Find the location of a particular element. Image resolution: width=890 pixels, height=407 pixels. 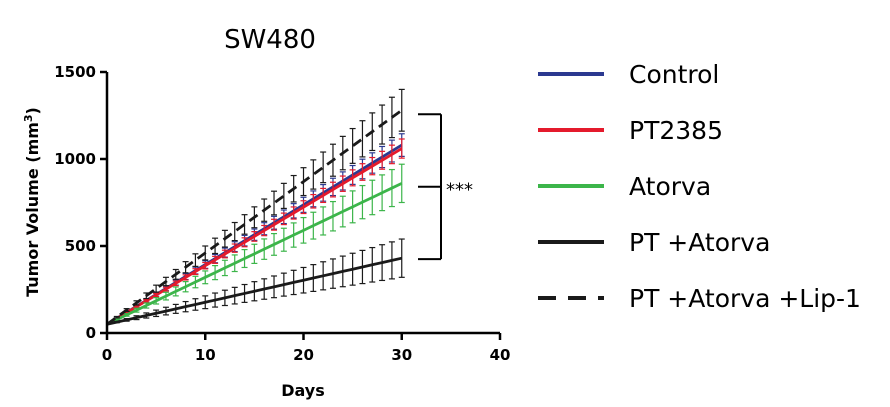

significance-label: *** is located at coordinates (459, 190).